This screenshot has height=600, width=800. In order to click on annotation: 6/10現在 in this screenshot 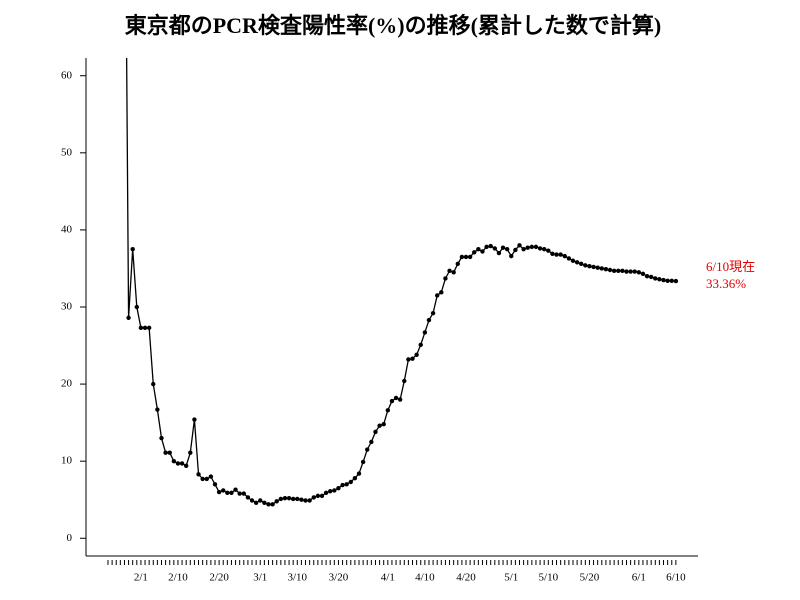, I will do `click(730, 266)`.